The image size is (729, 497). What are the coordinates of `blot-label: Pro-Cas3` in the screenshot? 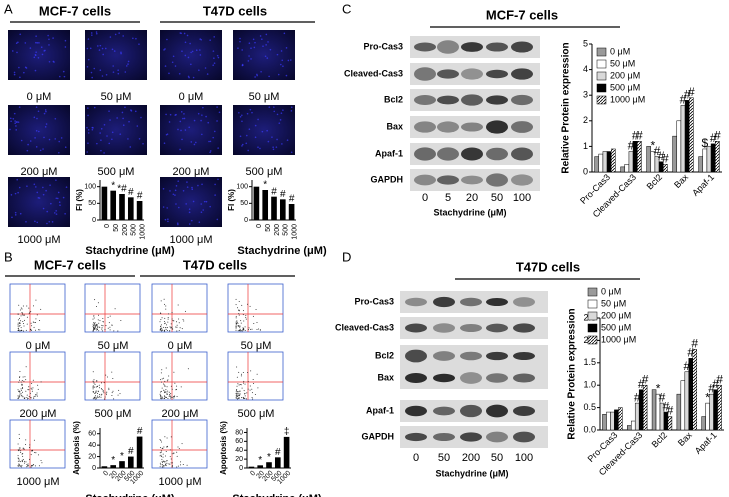 It's located at (383, 46).